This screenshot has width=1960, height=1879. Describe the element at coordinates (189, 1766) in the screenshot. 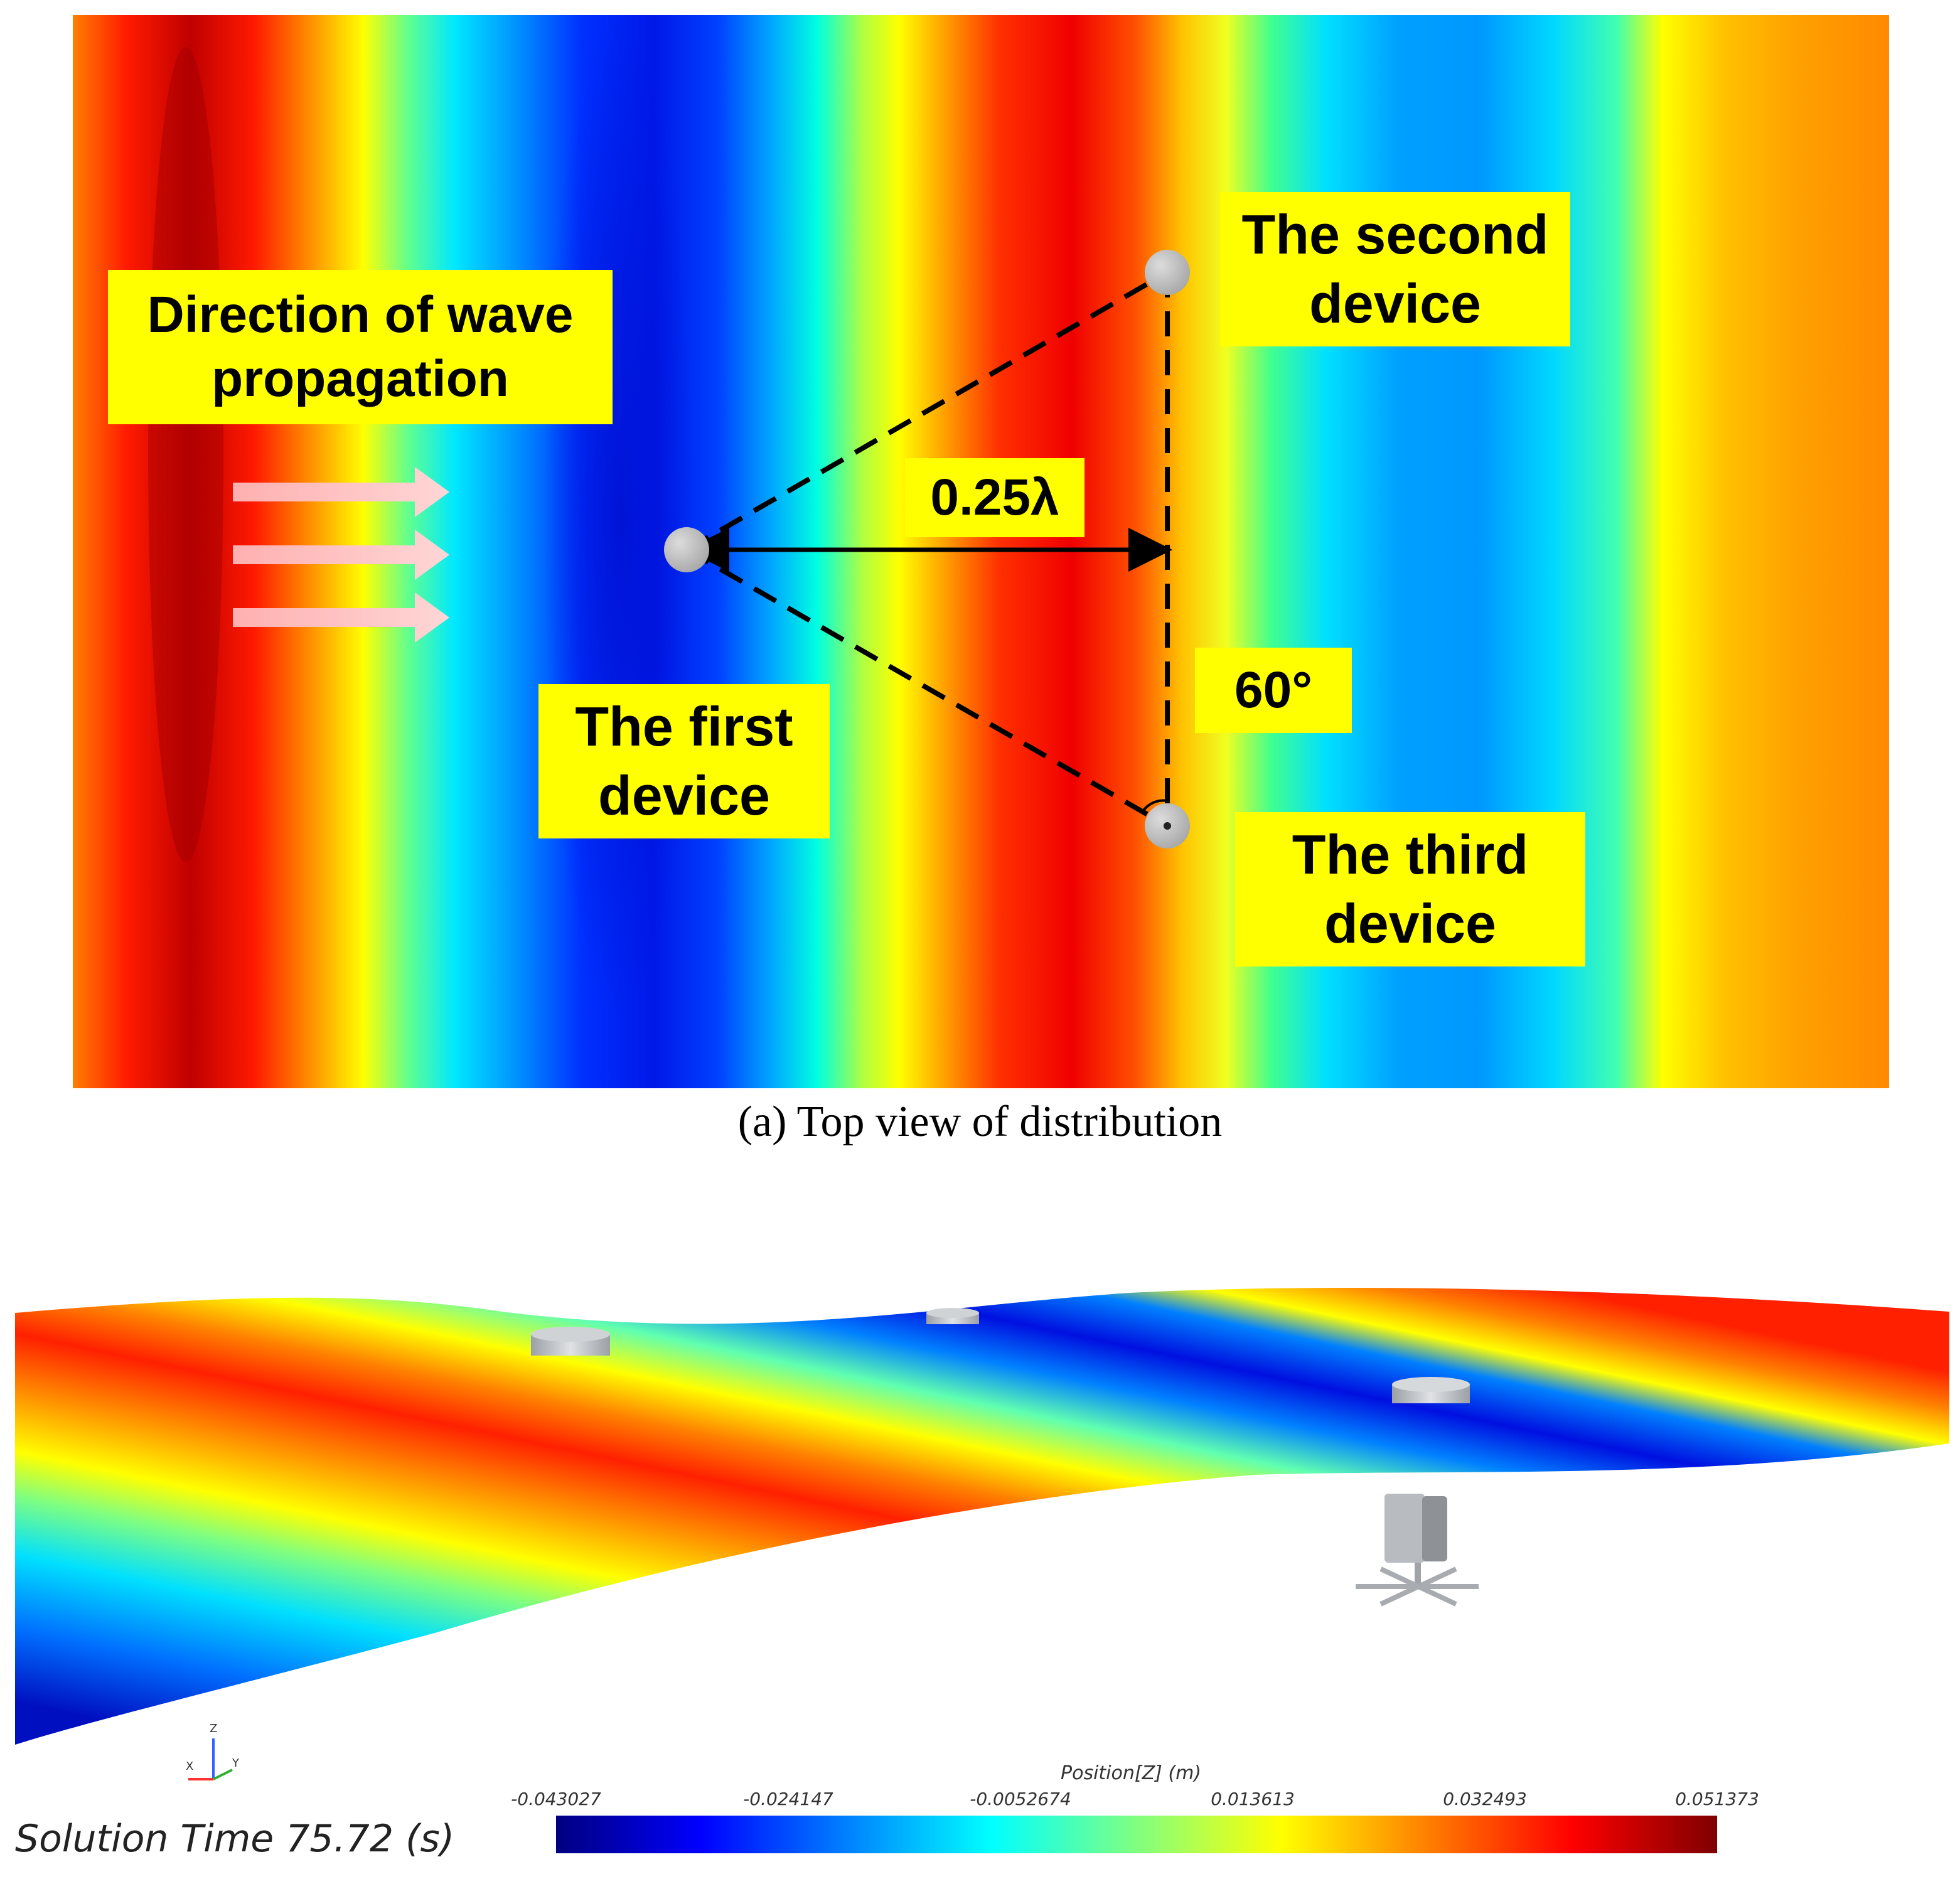

I see `axis-x-label: X` at that location.